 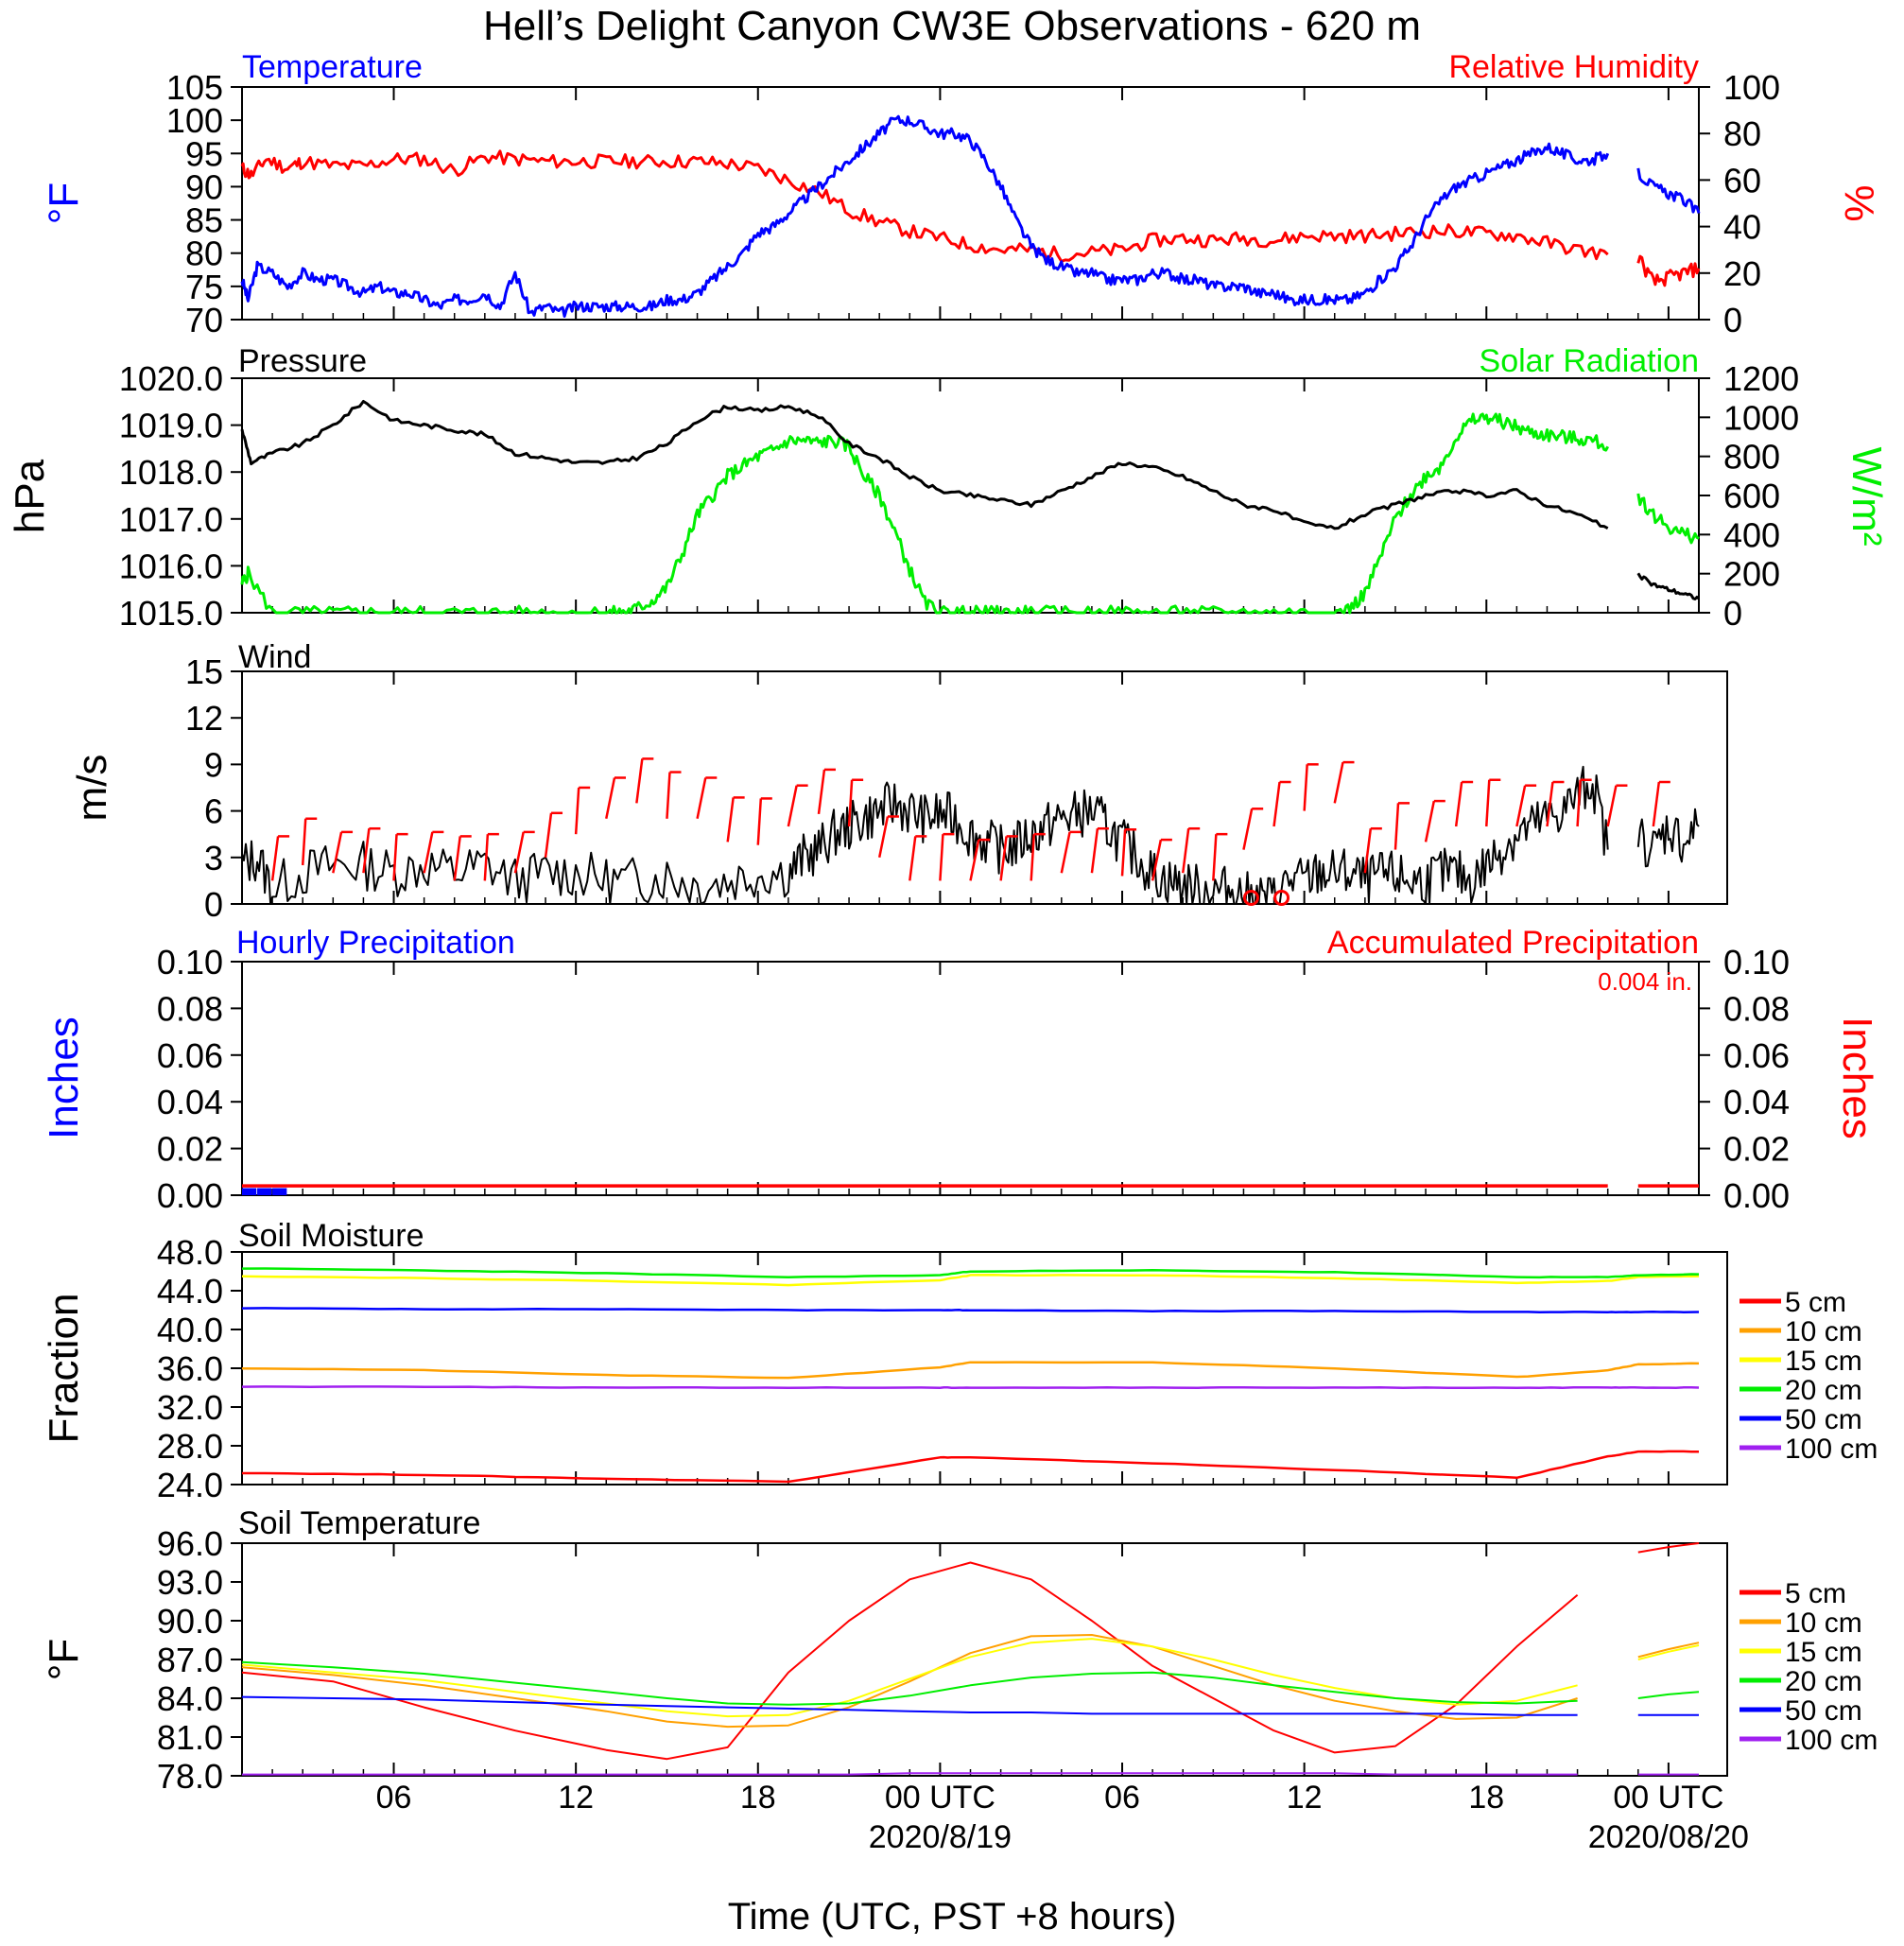 I want to click on soilm-y-tick-label: 24.0, so click(x=190, y=1485).